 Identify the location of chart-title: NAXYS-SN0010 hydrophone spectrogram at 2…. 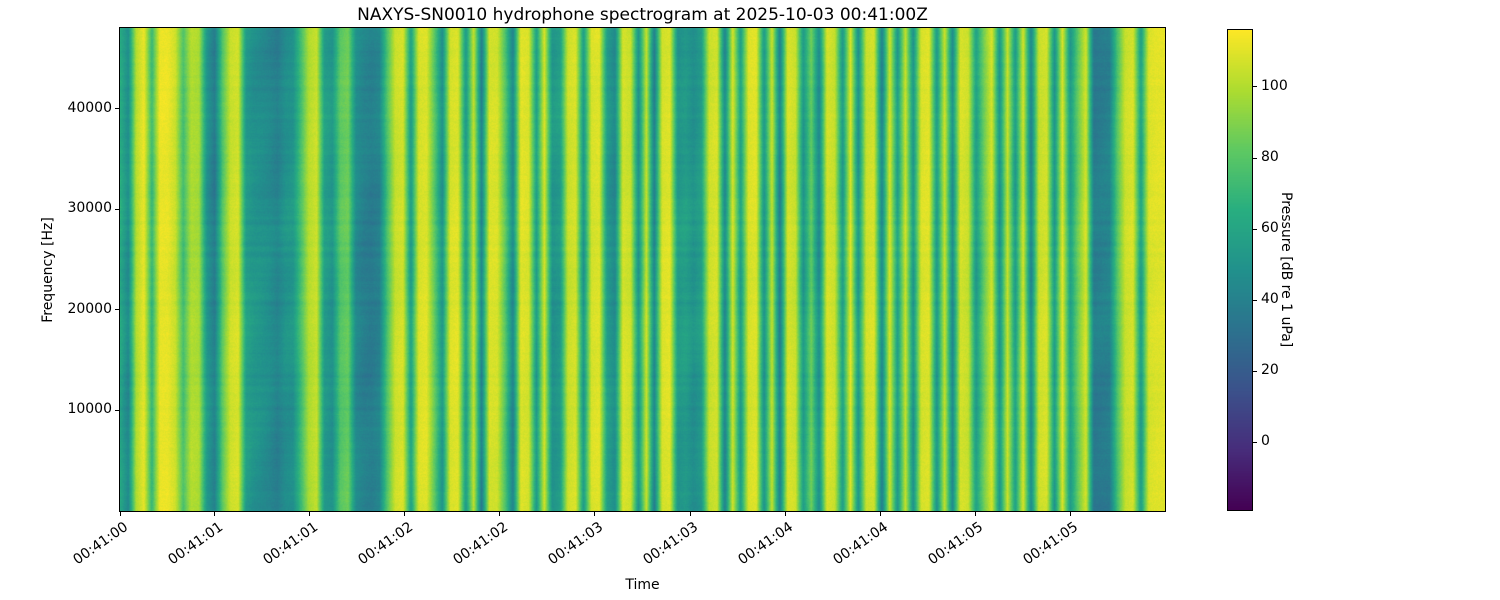
(642, 15).